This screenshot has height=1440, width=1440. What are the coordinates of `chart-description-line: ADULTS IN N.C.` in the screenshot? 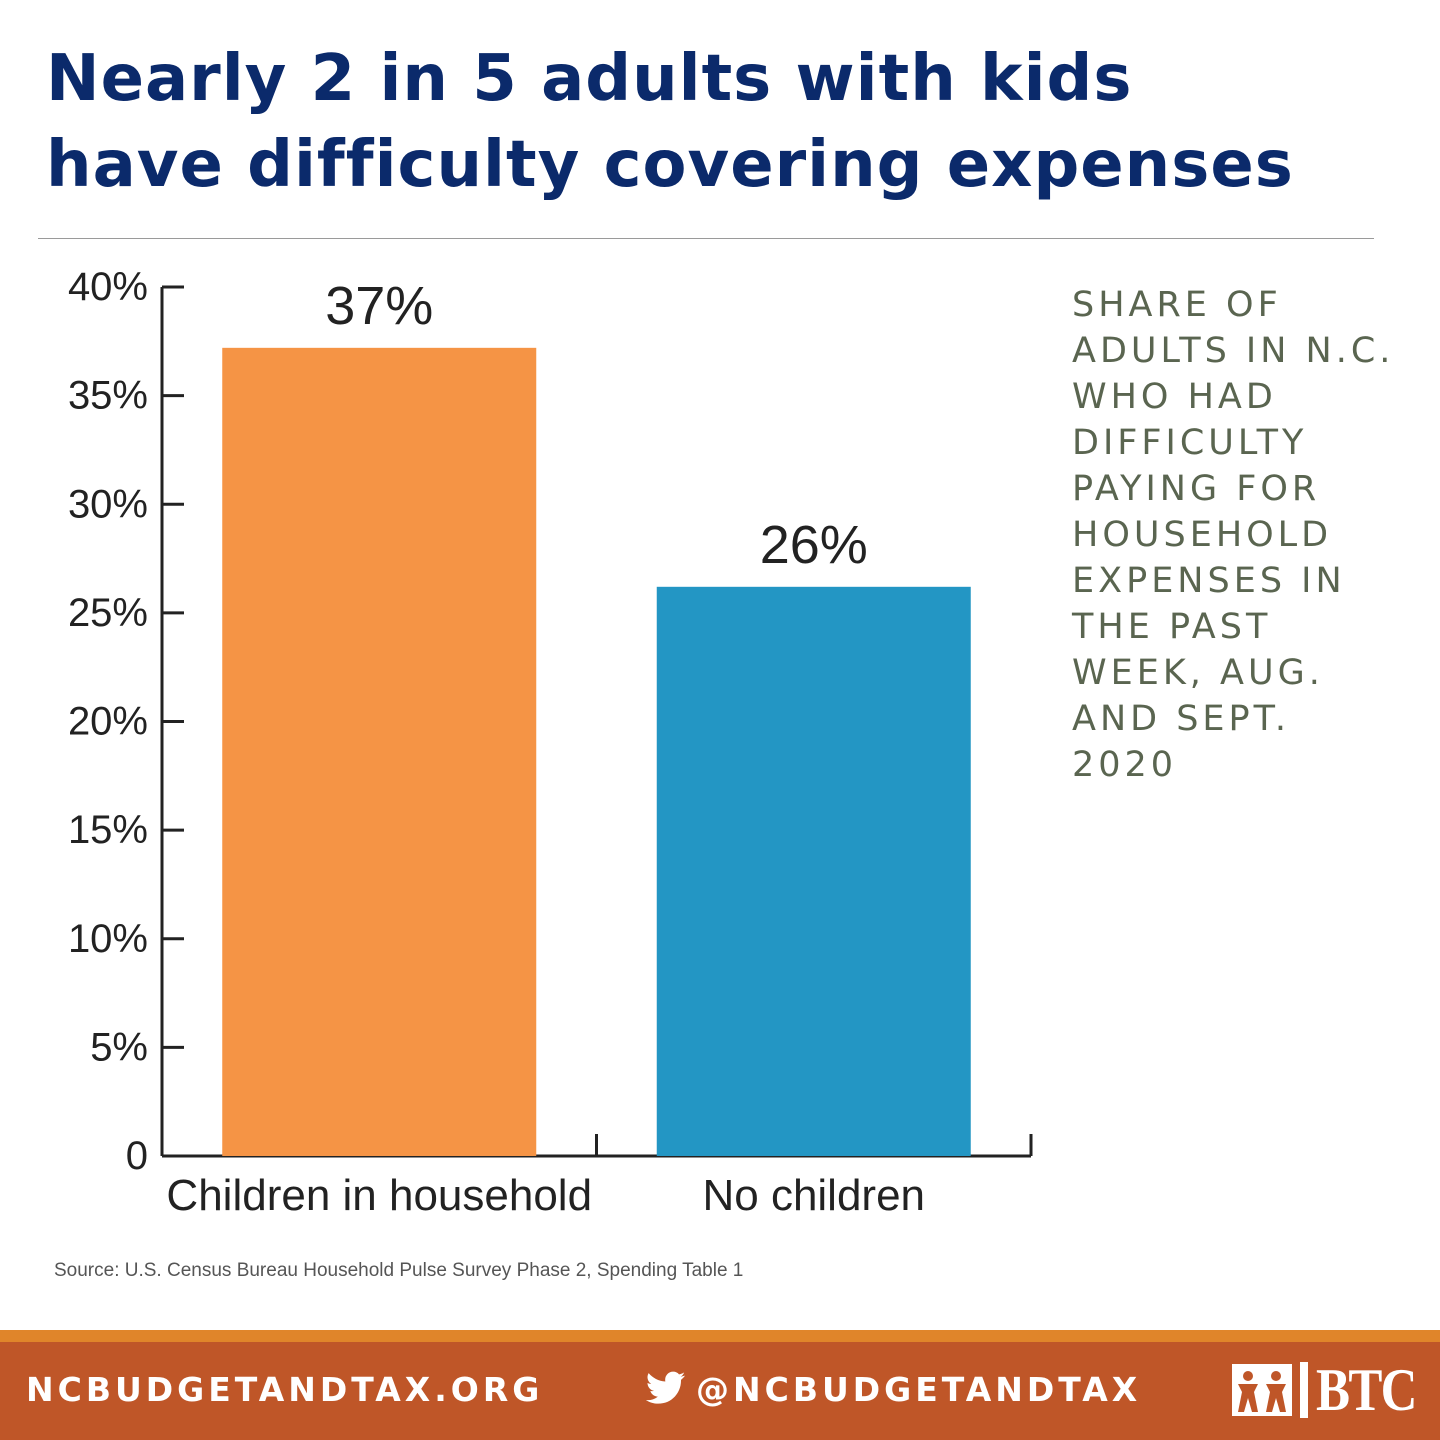 It's located at (1233, 351).